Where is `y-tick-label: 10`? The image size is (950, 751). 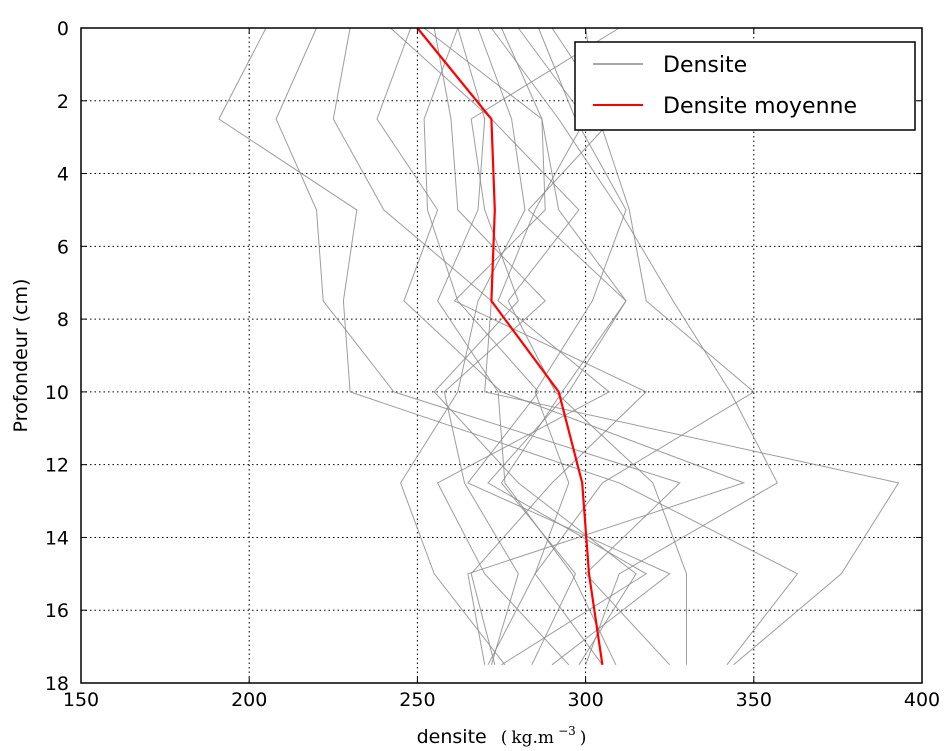 y-tick-label: 10 is located at coordinates (57, 393).